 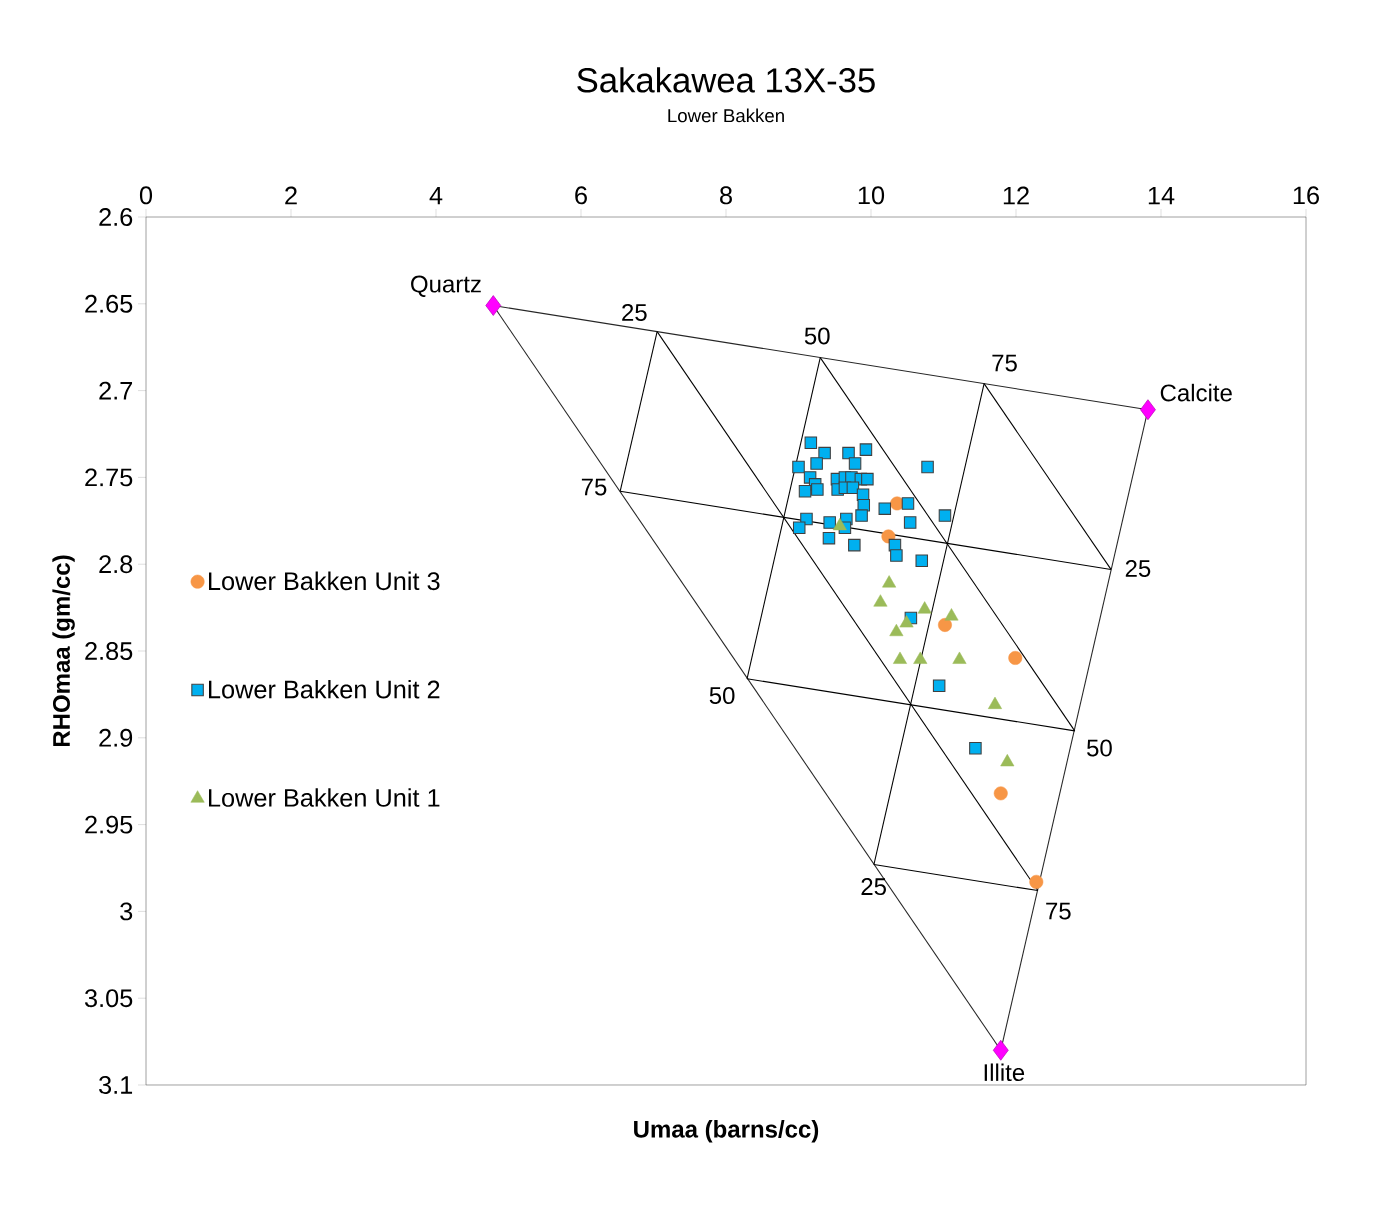 What do you see at coordinates (109, 824) in the screenshot?
I see `y-tick-label: 2.95` at bounding box center [109, 824].